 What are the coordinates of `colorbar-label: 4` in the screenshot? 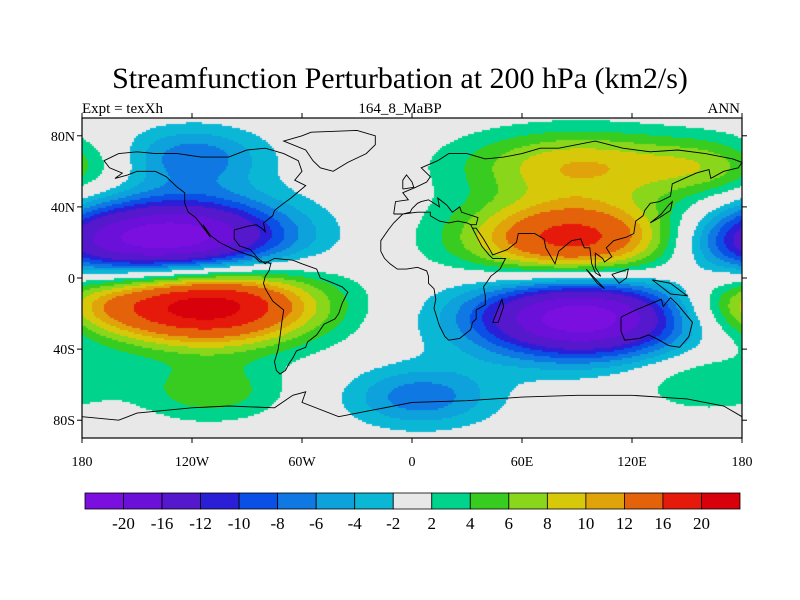 It's located at (470, 523).